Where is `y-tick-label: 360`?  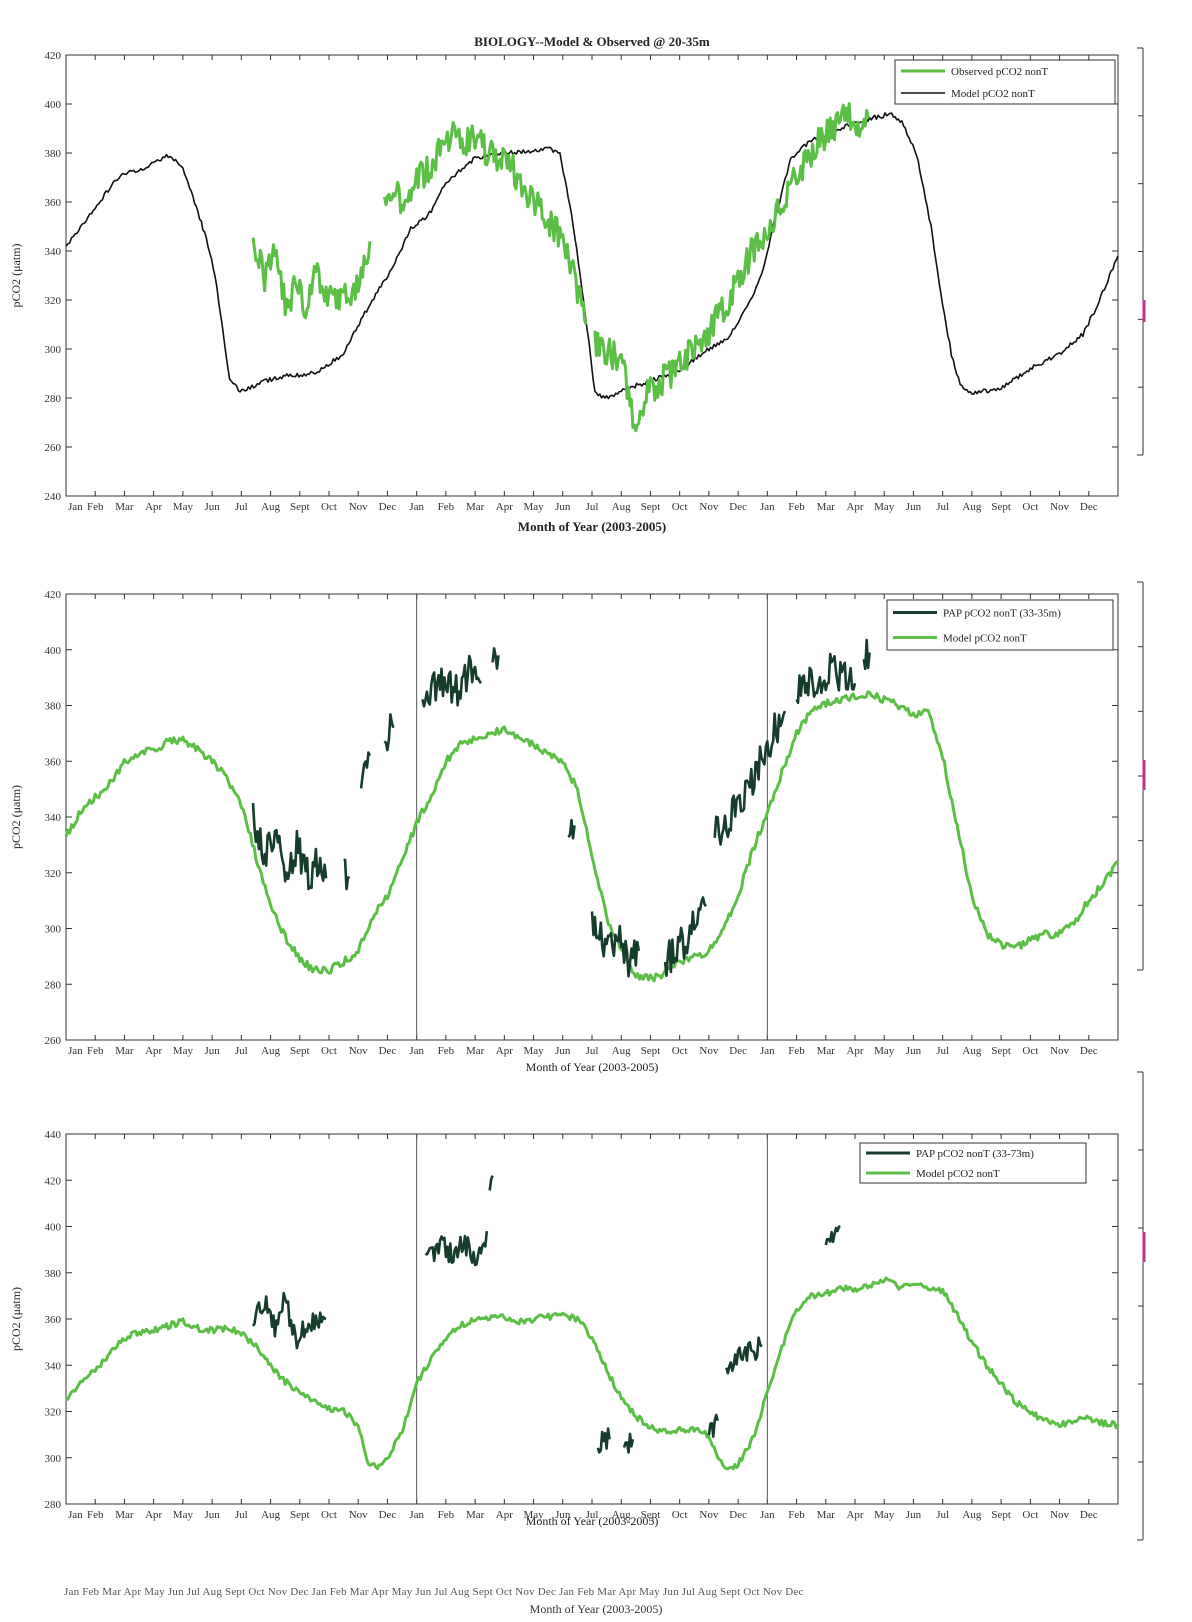
y-tick-label: 360 is located at coordinates (53, 1320).